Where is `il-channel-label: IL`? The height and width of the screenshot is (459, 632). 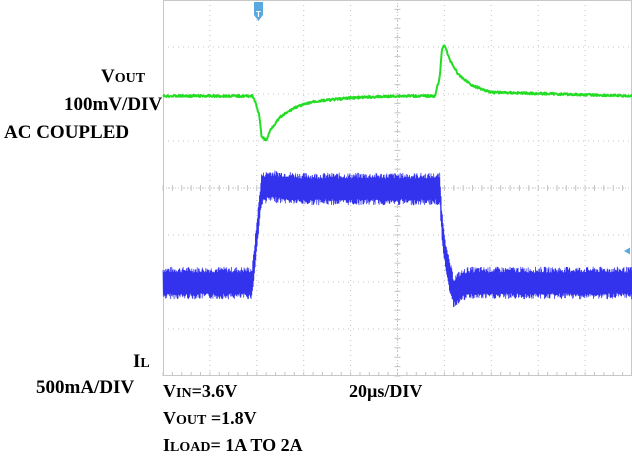 il-channel-label: IL is located at coordinates (141, 361).